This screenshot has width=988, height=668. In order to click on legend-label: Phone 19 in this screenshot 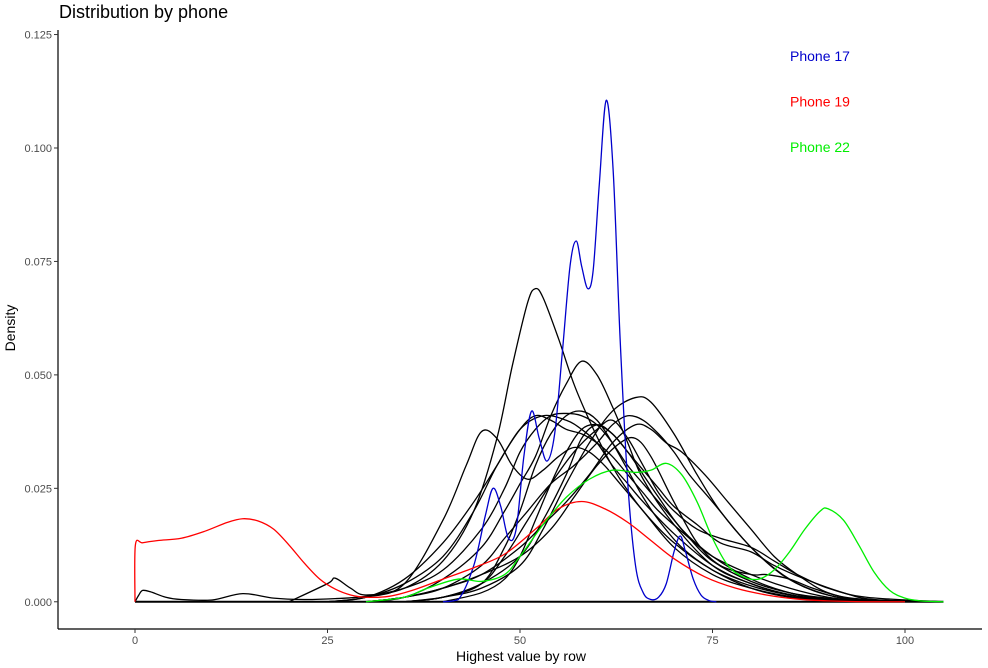, I will do `click(820, 102)`.